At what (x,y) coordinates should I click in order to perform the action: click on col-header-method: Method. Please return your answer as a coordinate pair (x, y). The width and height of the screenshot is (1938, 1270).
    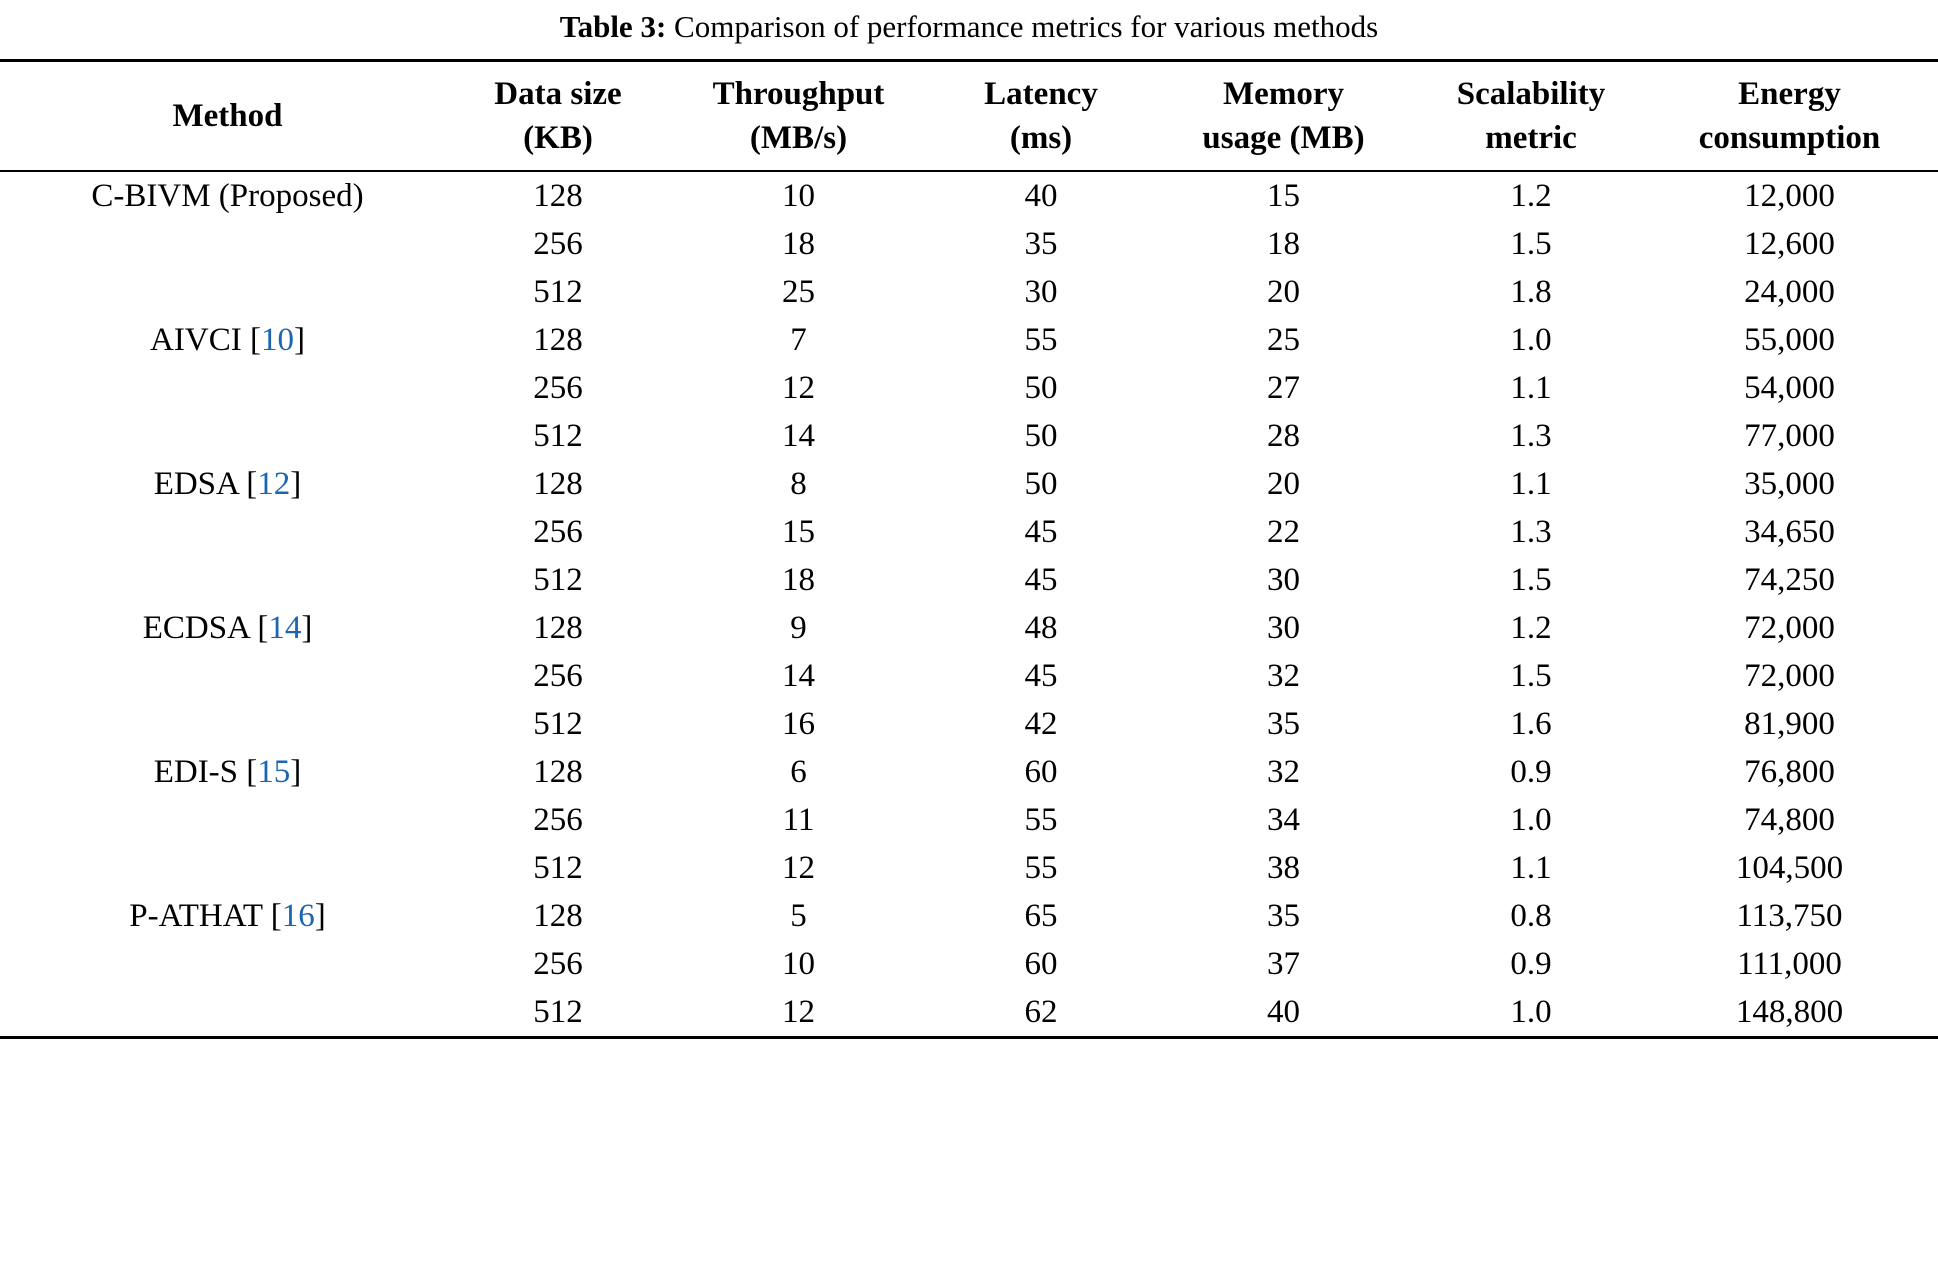
    Looking at the image, I should click on (227, 116).